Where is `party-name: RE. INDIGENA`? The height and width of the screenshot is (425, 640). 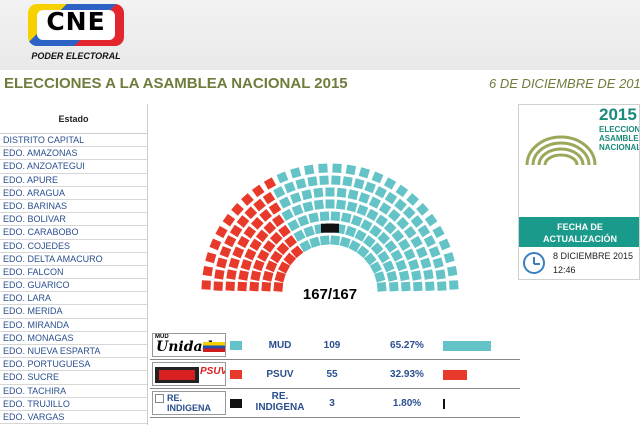 party-name: RE. INDIGENA is located at coordinates (280, 402).